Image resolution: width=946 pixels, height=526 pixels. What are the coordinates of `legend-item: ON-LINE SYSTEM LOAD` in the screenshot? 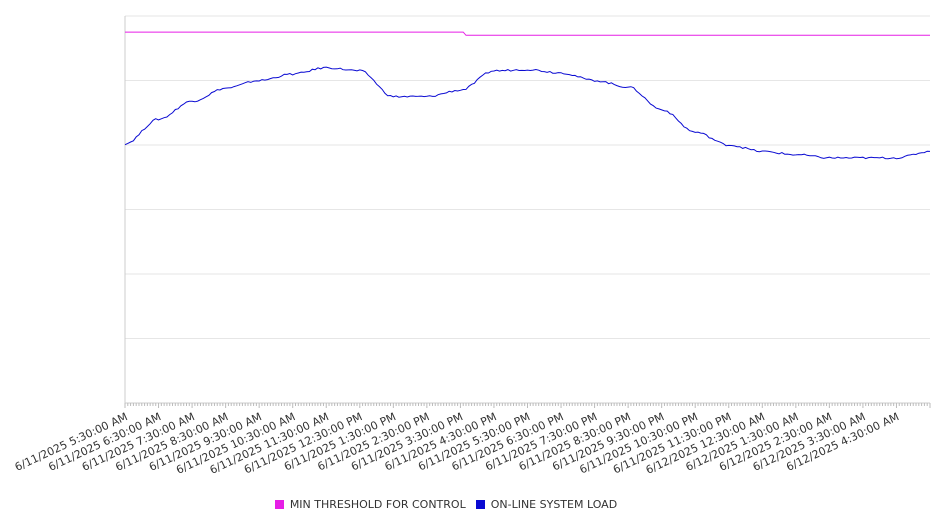 It's located at (546, 504).